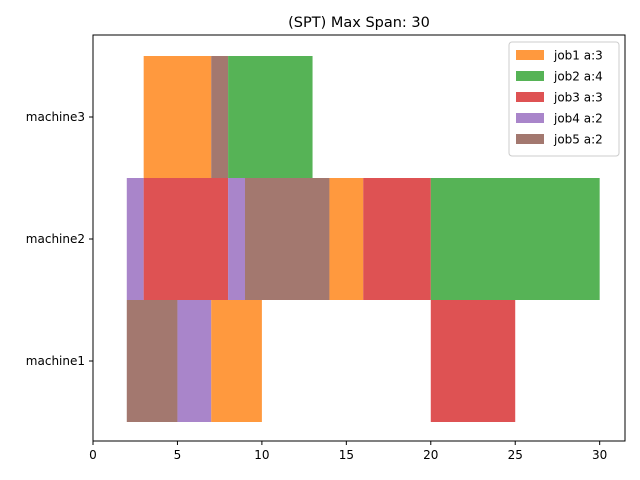  I want to click on legend-box, so click(564, 99).